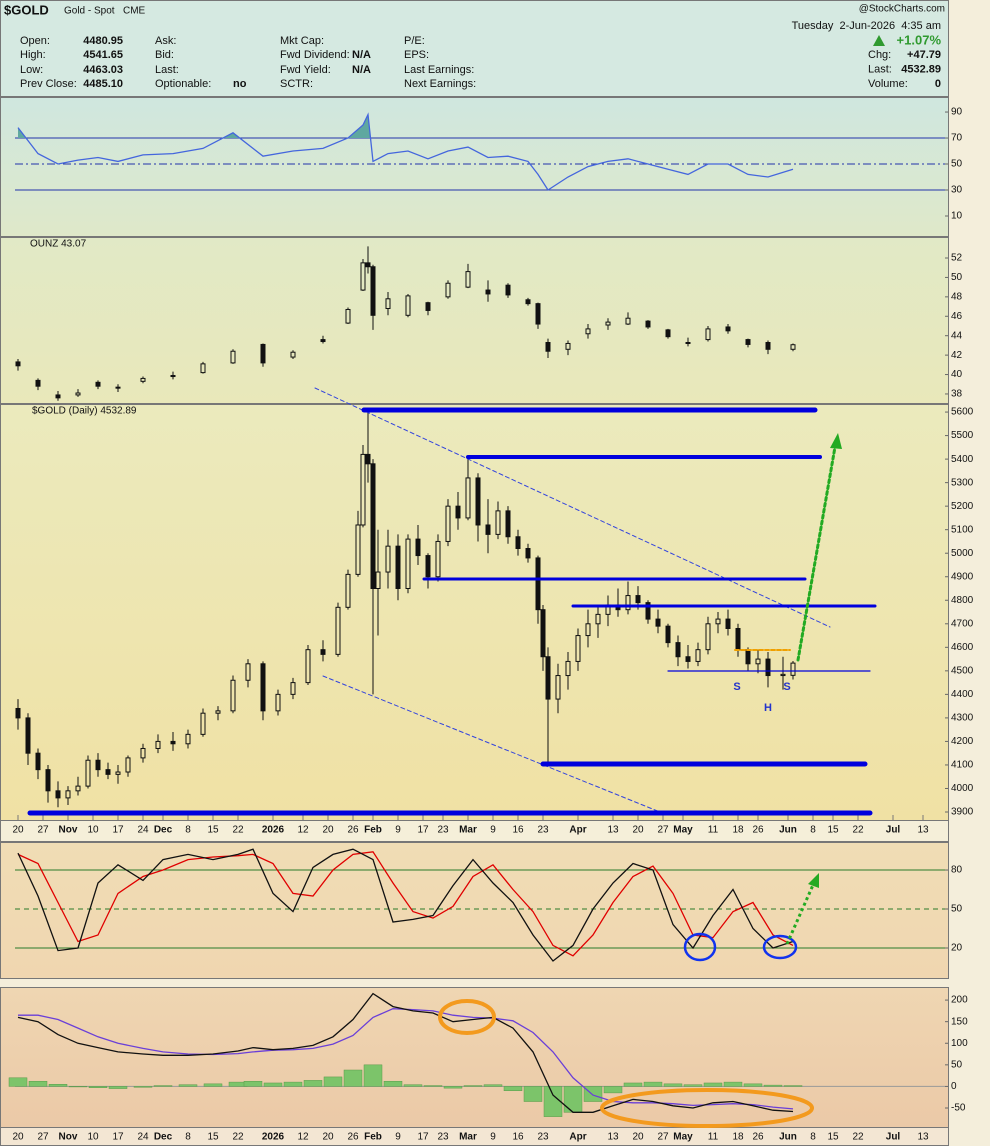 Image resolution: width=990 pixels, height=1146 pixels. Describe the element at coordinates (957, 277) in the screenshot. I see `y-tick-label: 50` at that location.